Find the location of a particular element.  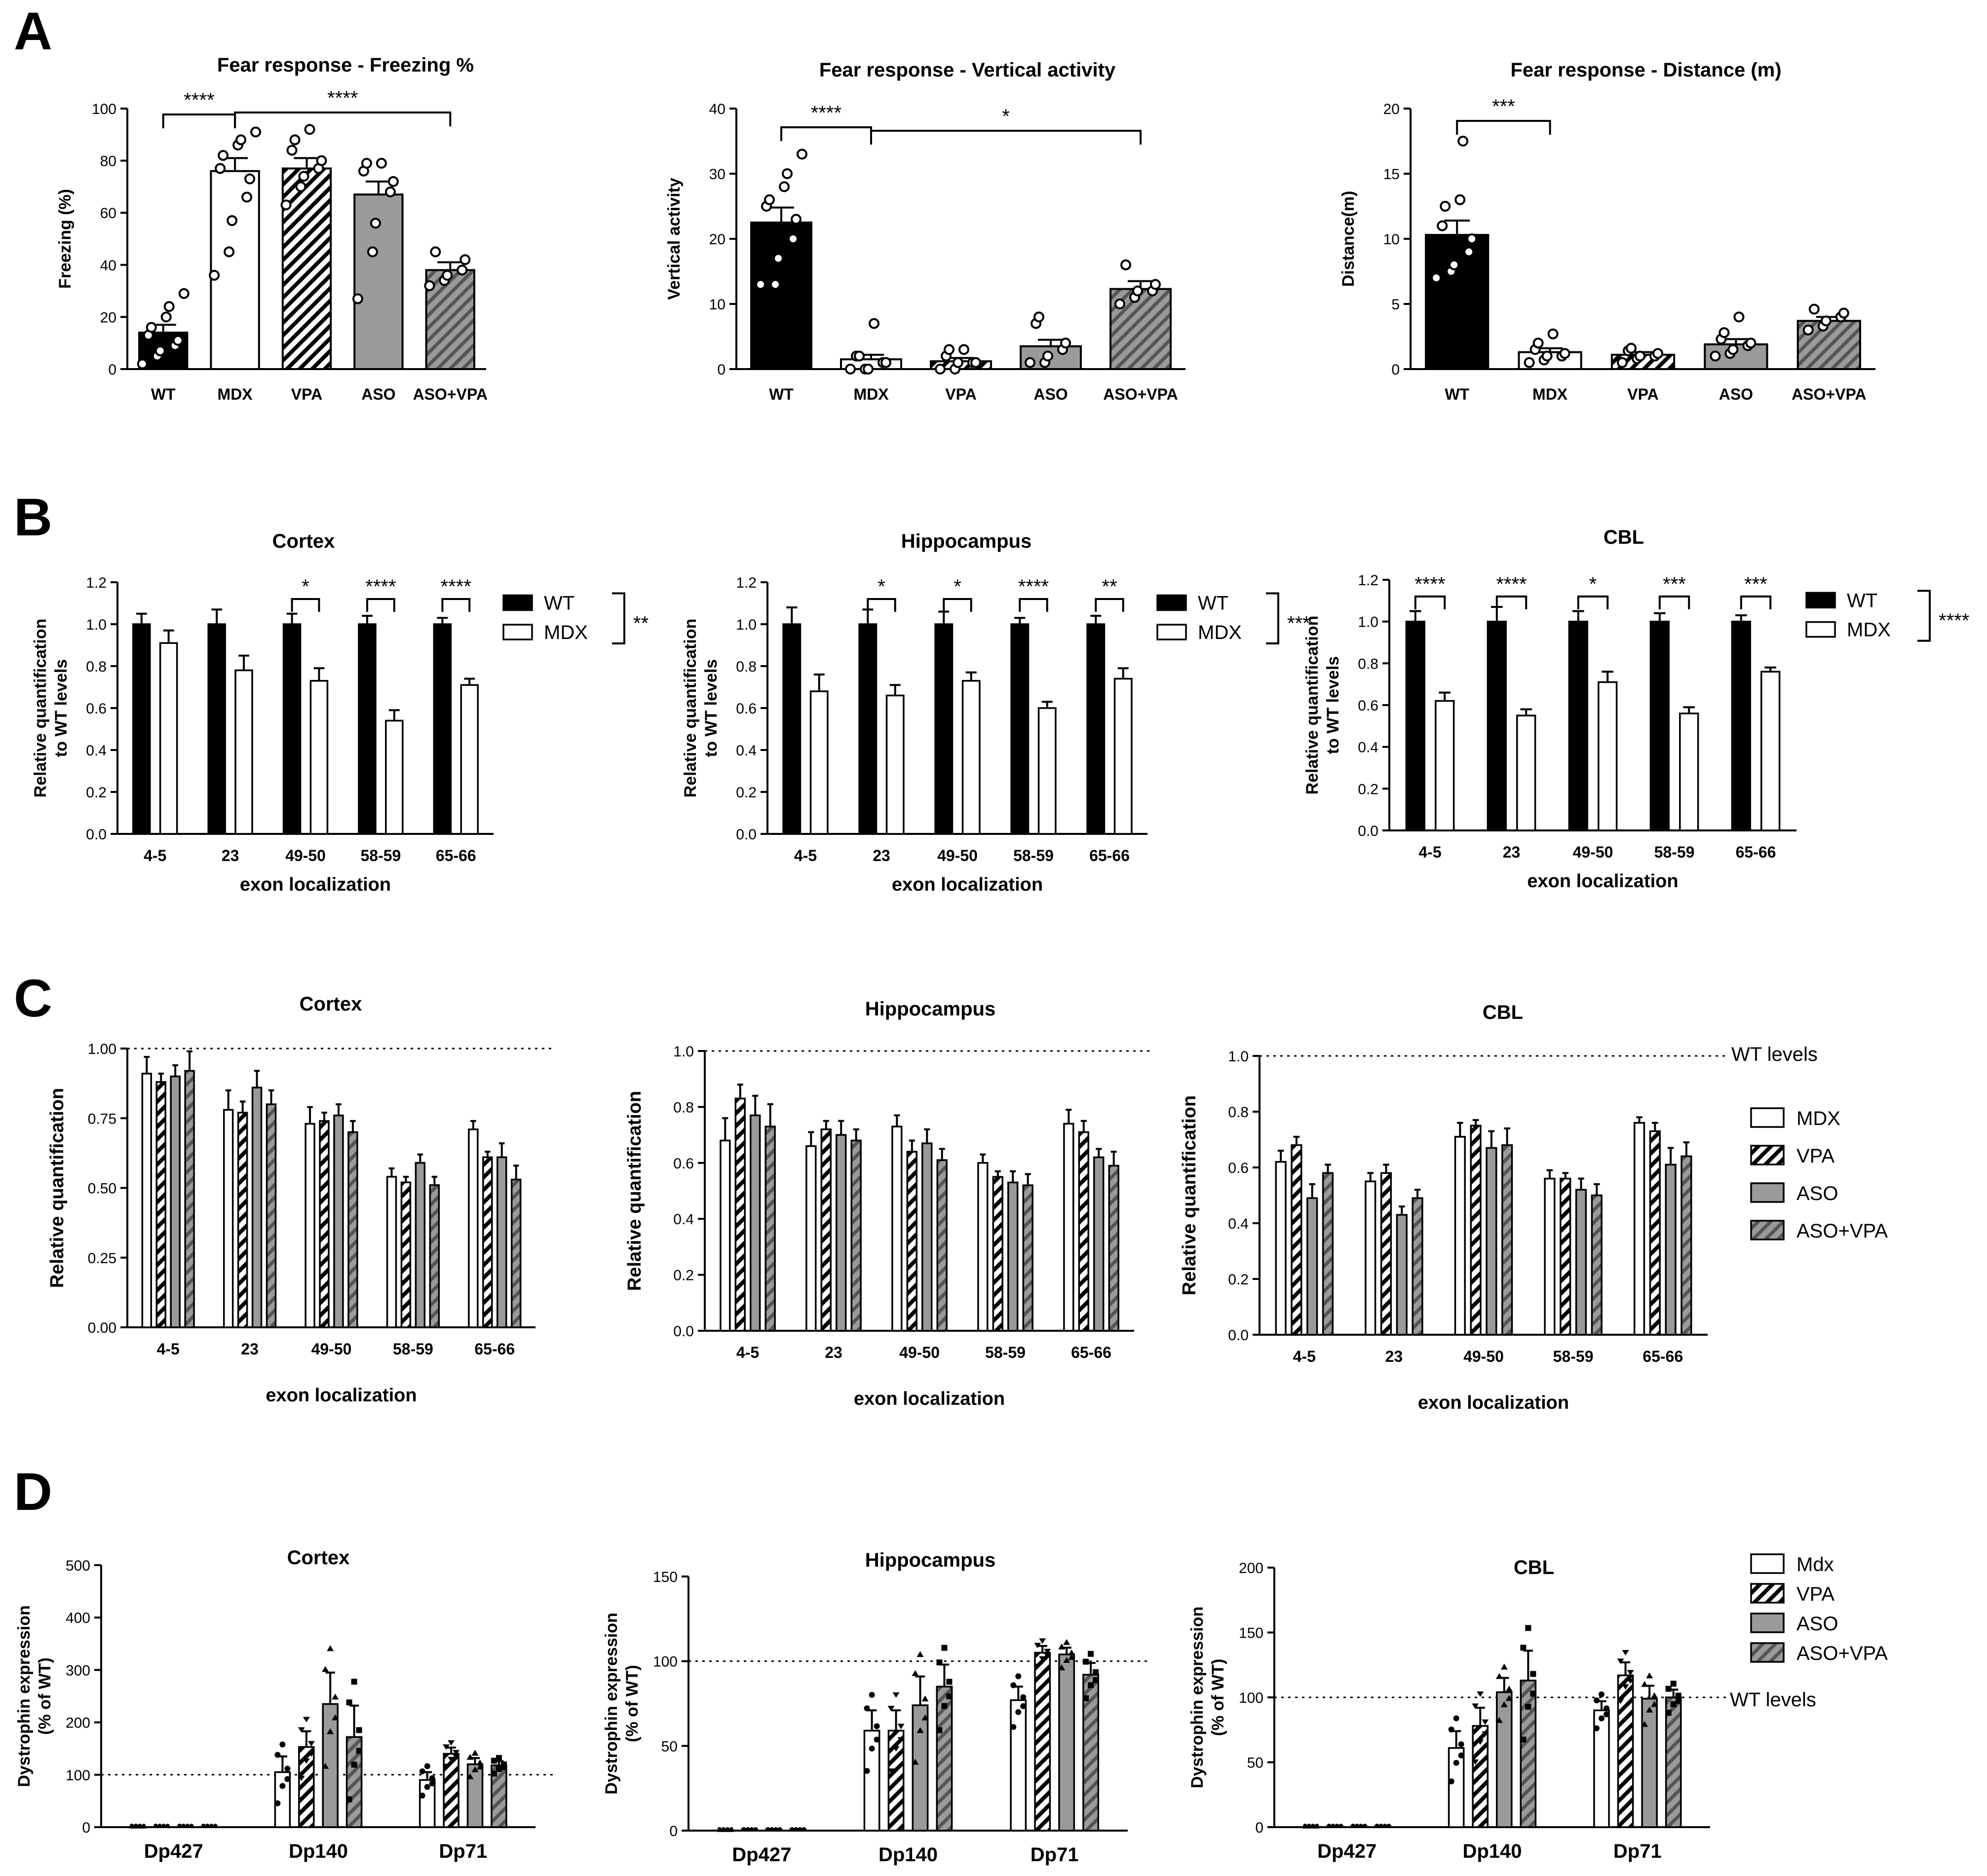

y-tick-label: 0.2 is located at coordinates (747, 793).